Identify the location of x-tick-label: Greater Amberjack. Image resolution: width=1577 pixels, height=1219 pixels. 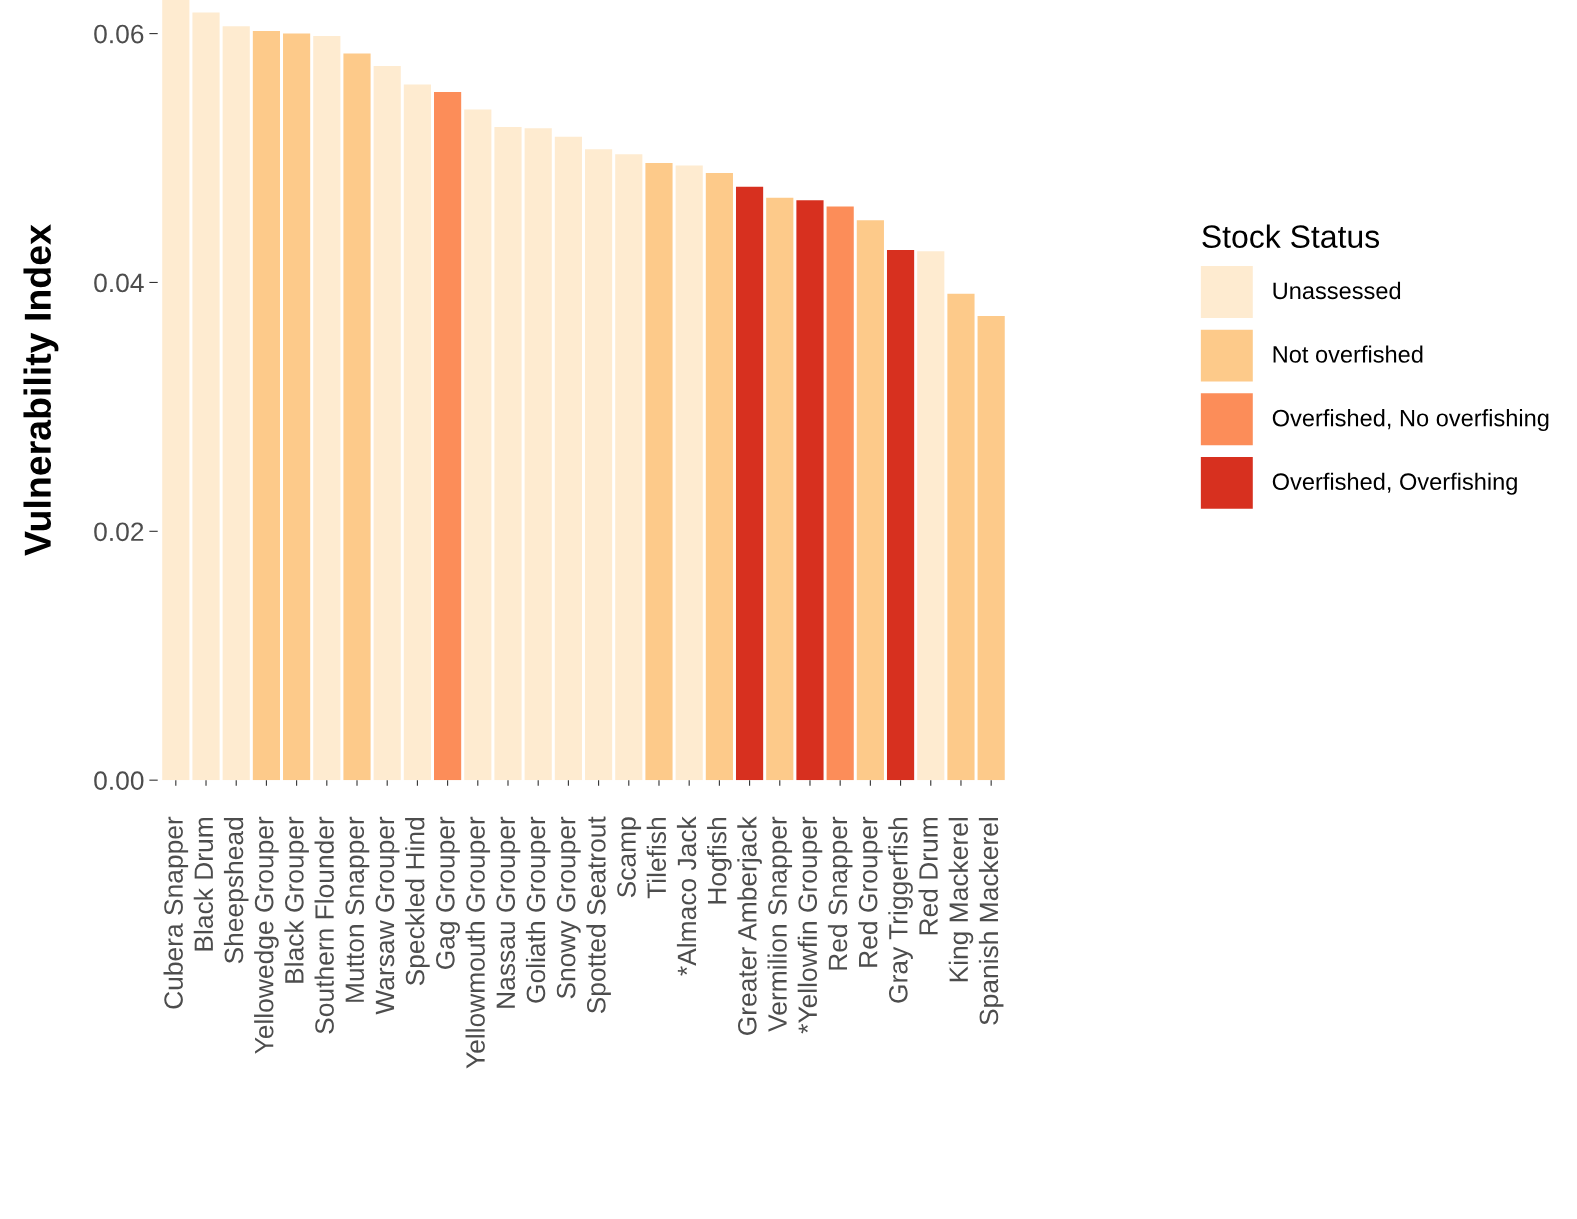
(749, 925).